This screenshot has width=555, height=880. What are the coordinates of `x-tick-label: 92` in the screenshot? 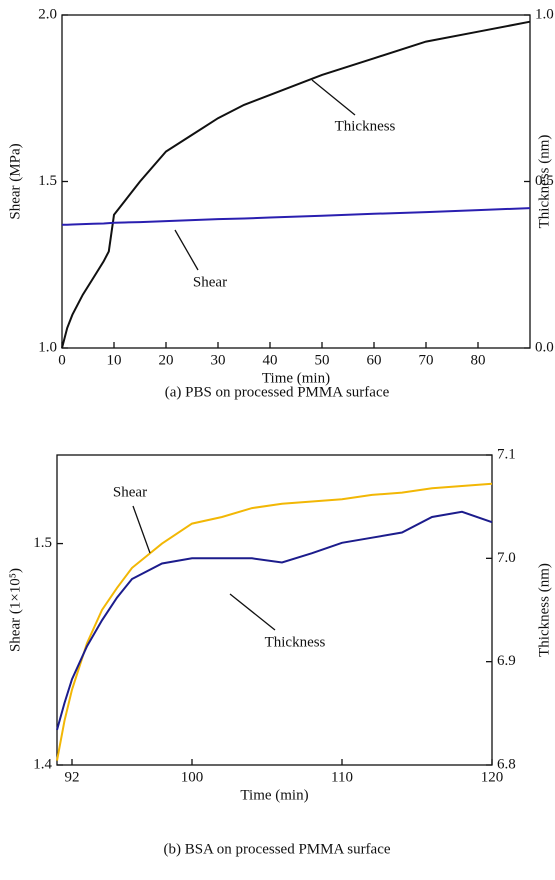 It's located at (72, 777).